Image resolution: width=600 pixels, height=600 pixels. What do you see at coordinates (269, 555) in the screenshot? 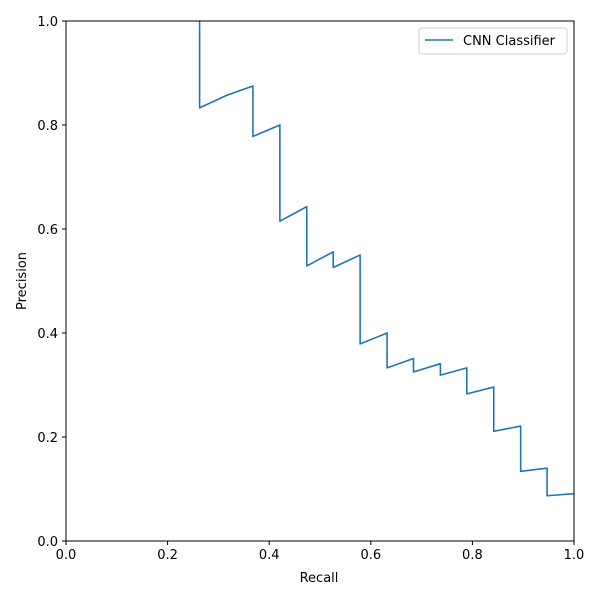
I see `x-tick-label: 0.4` at bounding box center [269, 555].